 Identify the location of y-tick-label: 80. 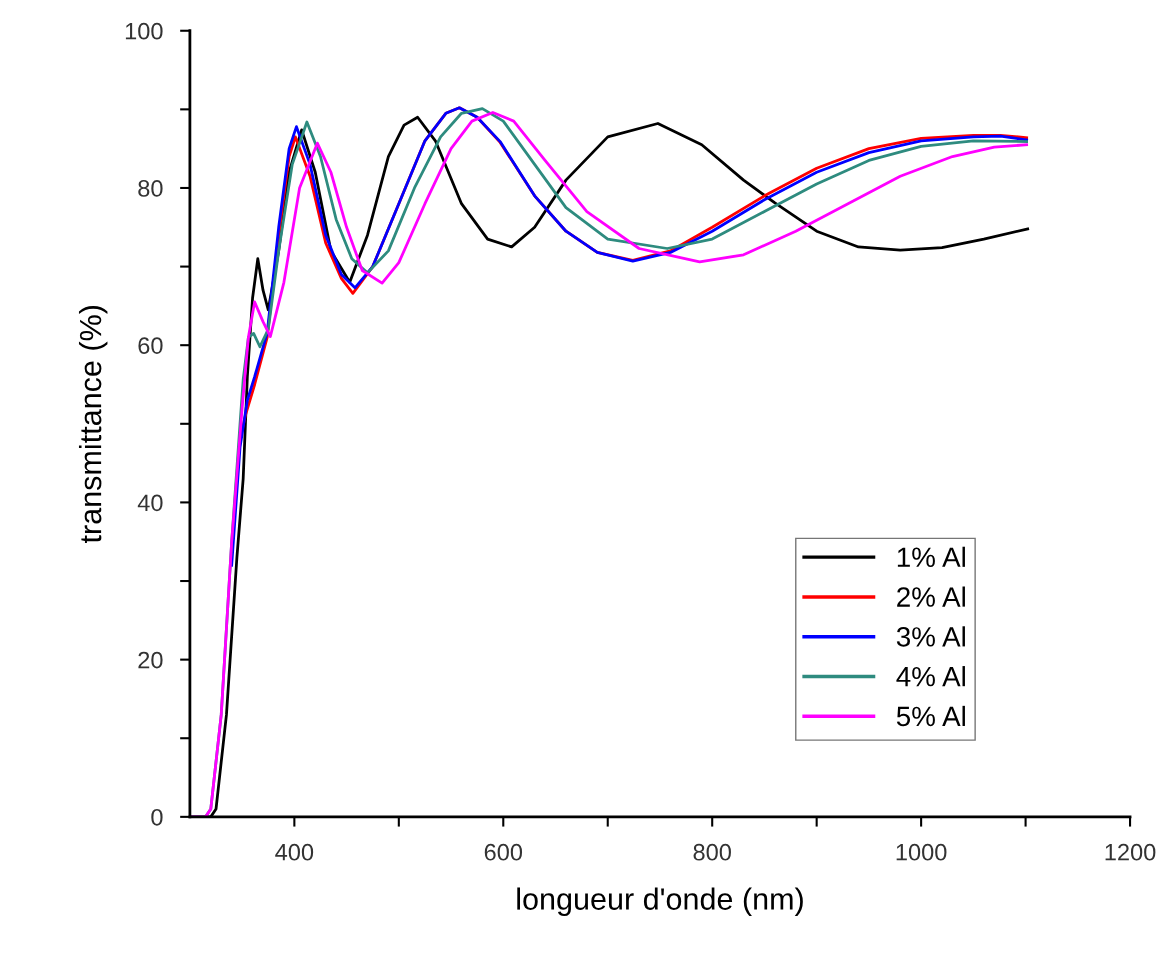
(150, 188).